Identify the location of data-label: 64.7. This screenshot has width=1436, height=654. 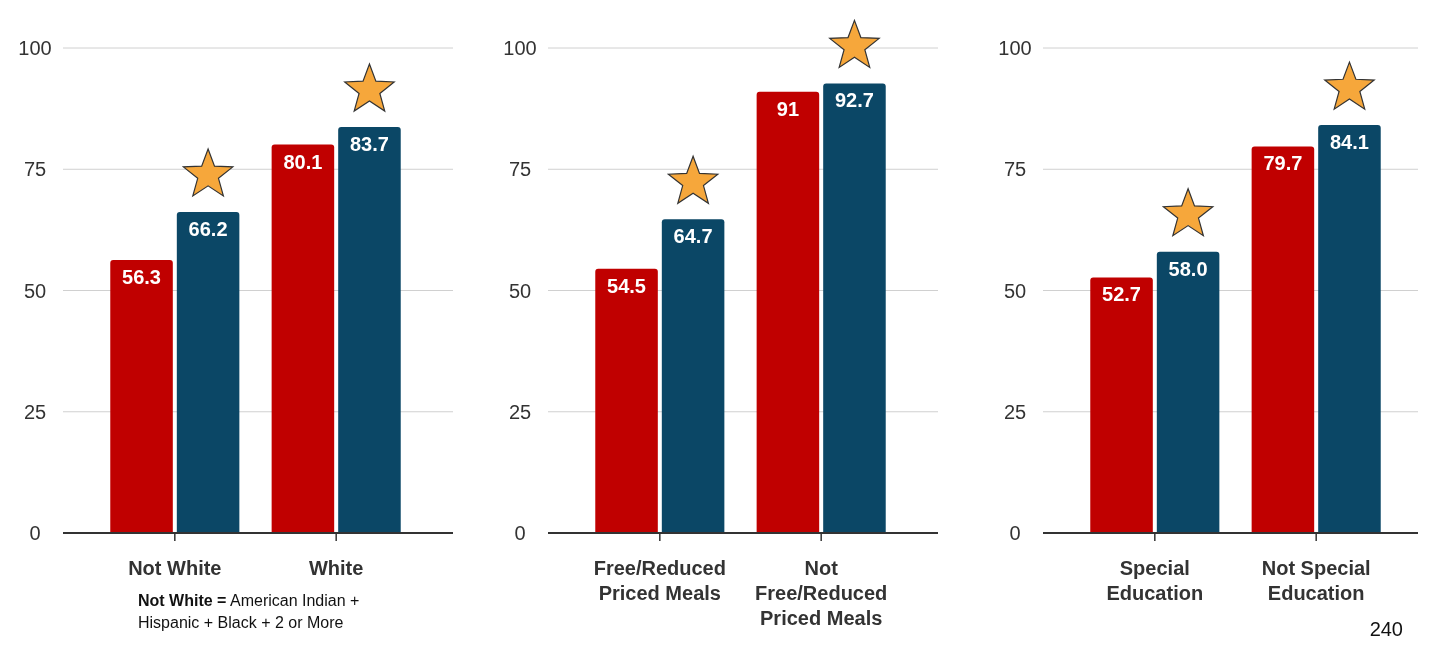
(693, 236).